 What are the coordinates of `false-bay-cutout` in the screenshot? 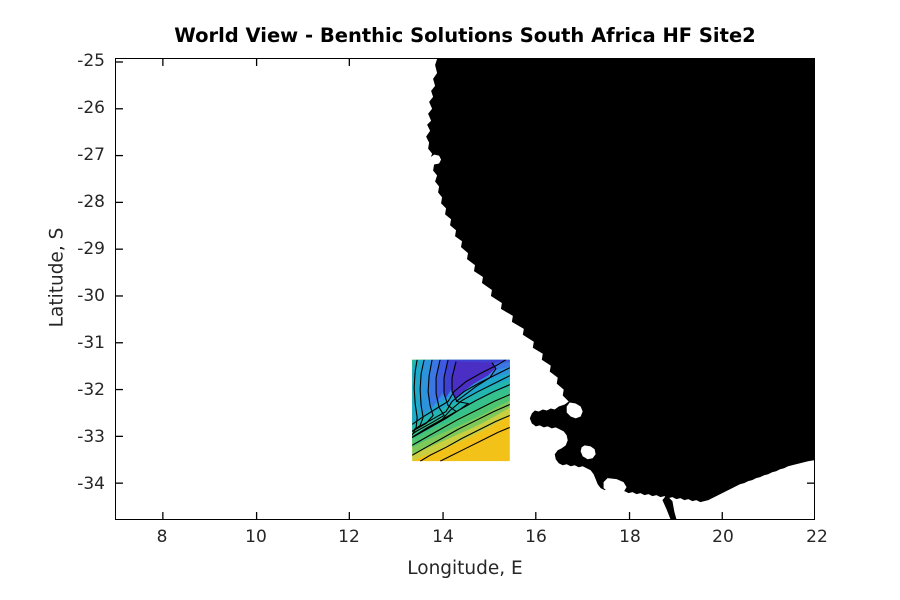 It's located at (615, 486).